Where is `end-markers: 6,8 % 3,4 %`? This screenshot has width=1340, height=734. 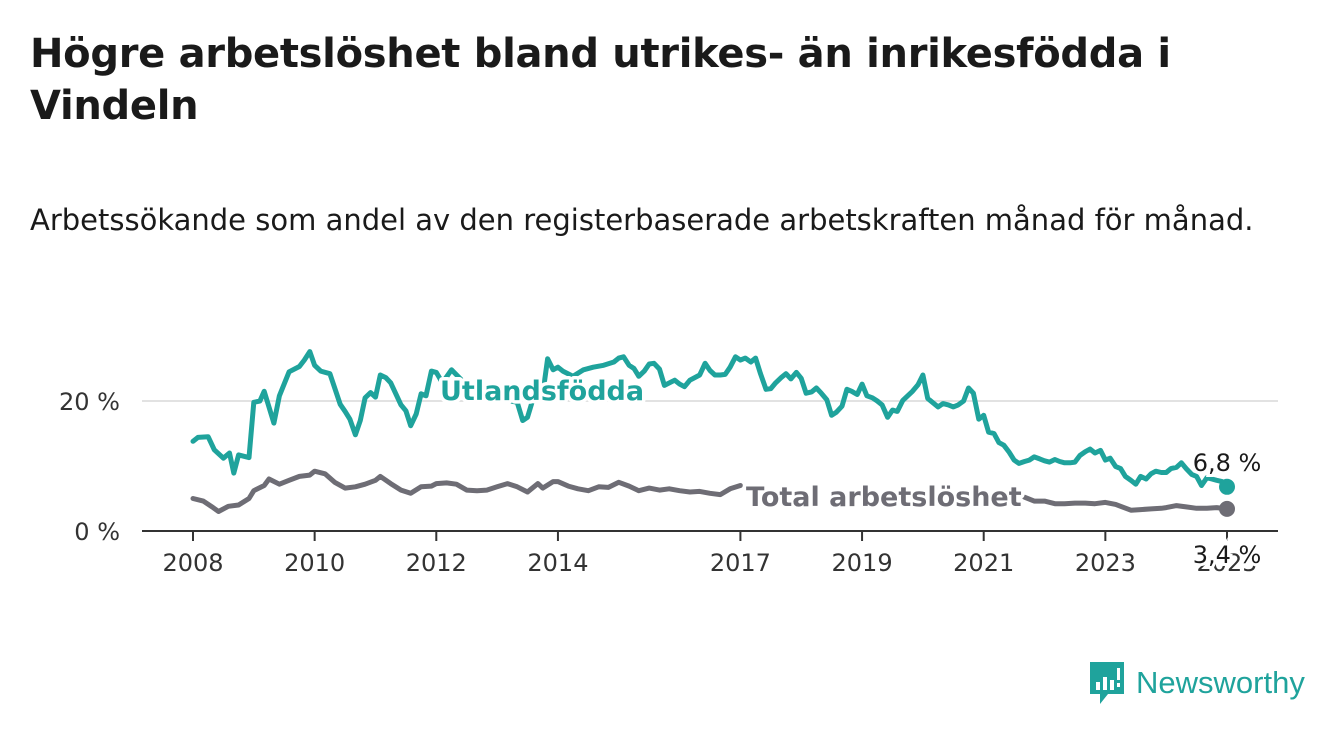
end-markers: 6,8 % 3,4 % is located at coordinates (1227, 509).